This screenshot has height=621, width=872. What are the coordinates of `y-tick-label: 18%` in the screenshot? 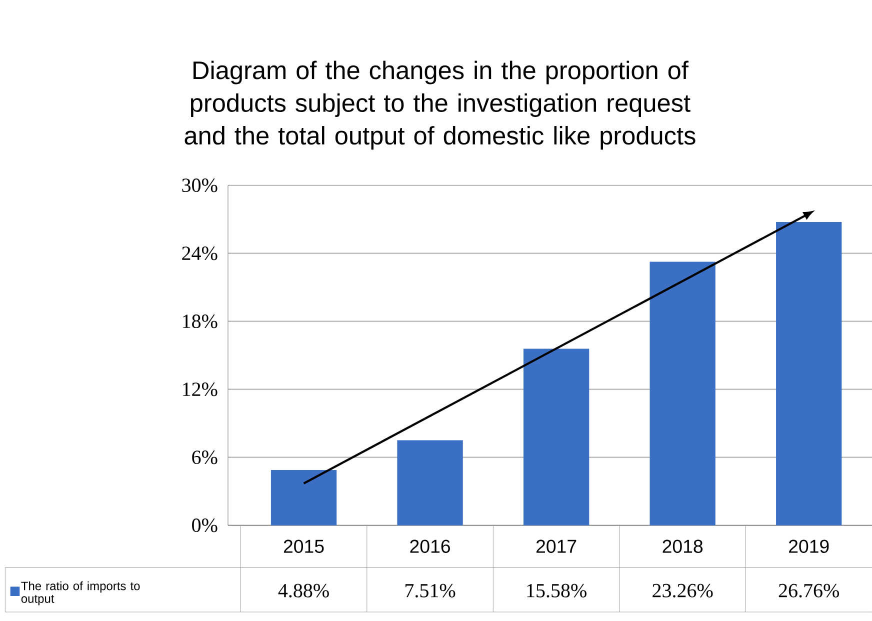 It's located at (200, 321).